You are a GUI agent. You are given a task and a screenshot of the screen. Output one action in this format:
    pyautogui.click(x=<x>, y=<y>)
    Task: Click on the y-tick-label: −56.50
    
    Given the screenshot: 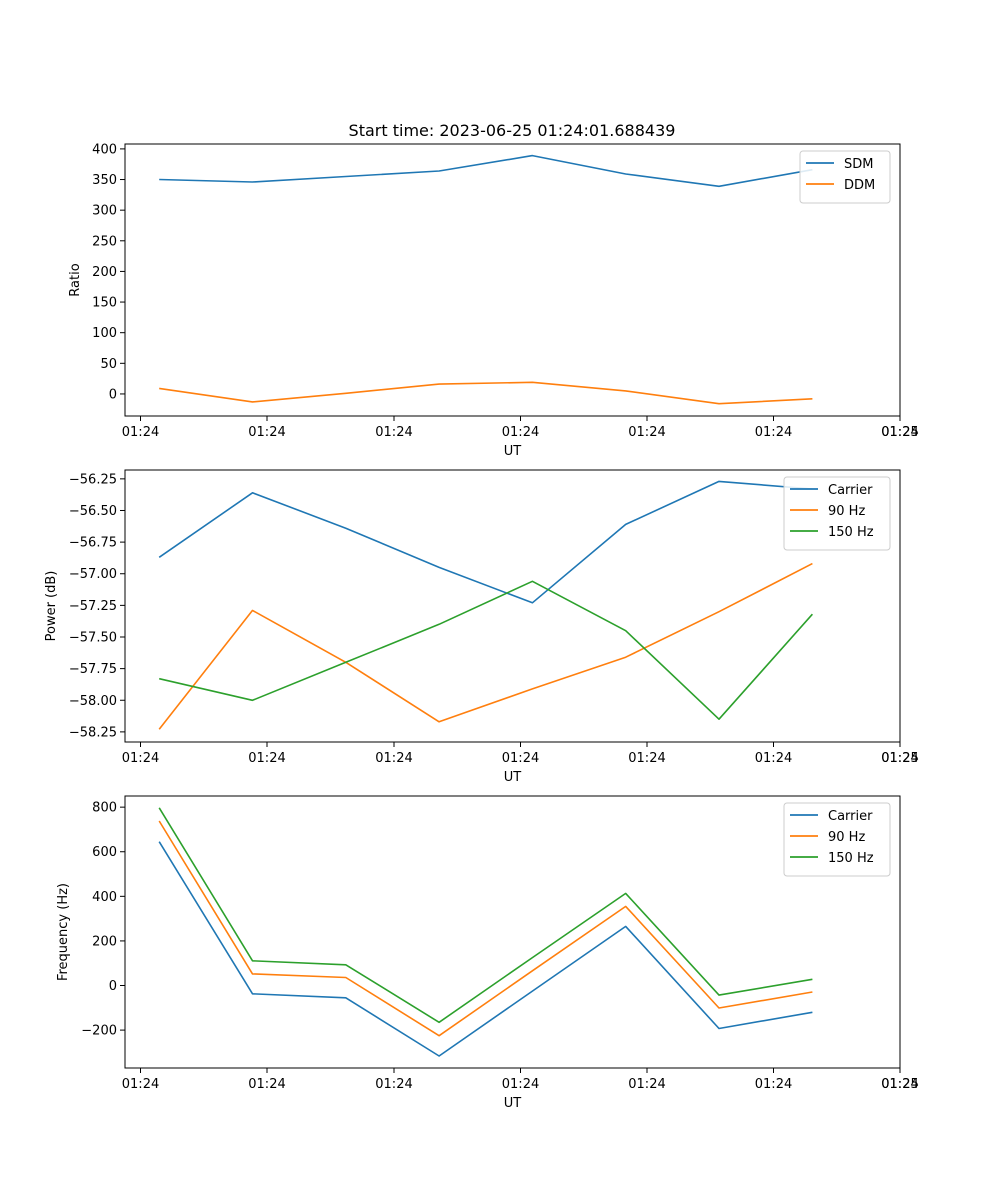 What is the action you would take?
    pyautogui.click(x=93, y=511)
    